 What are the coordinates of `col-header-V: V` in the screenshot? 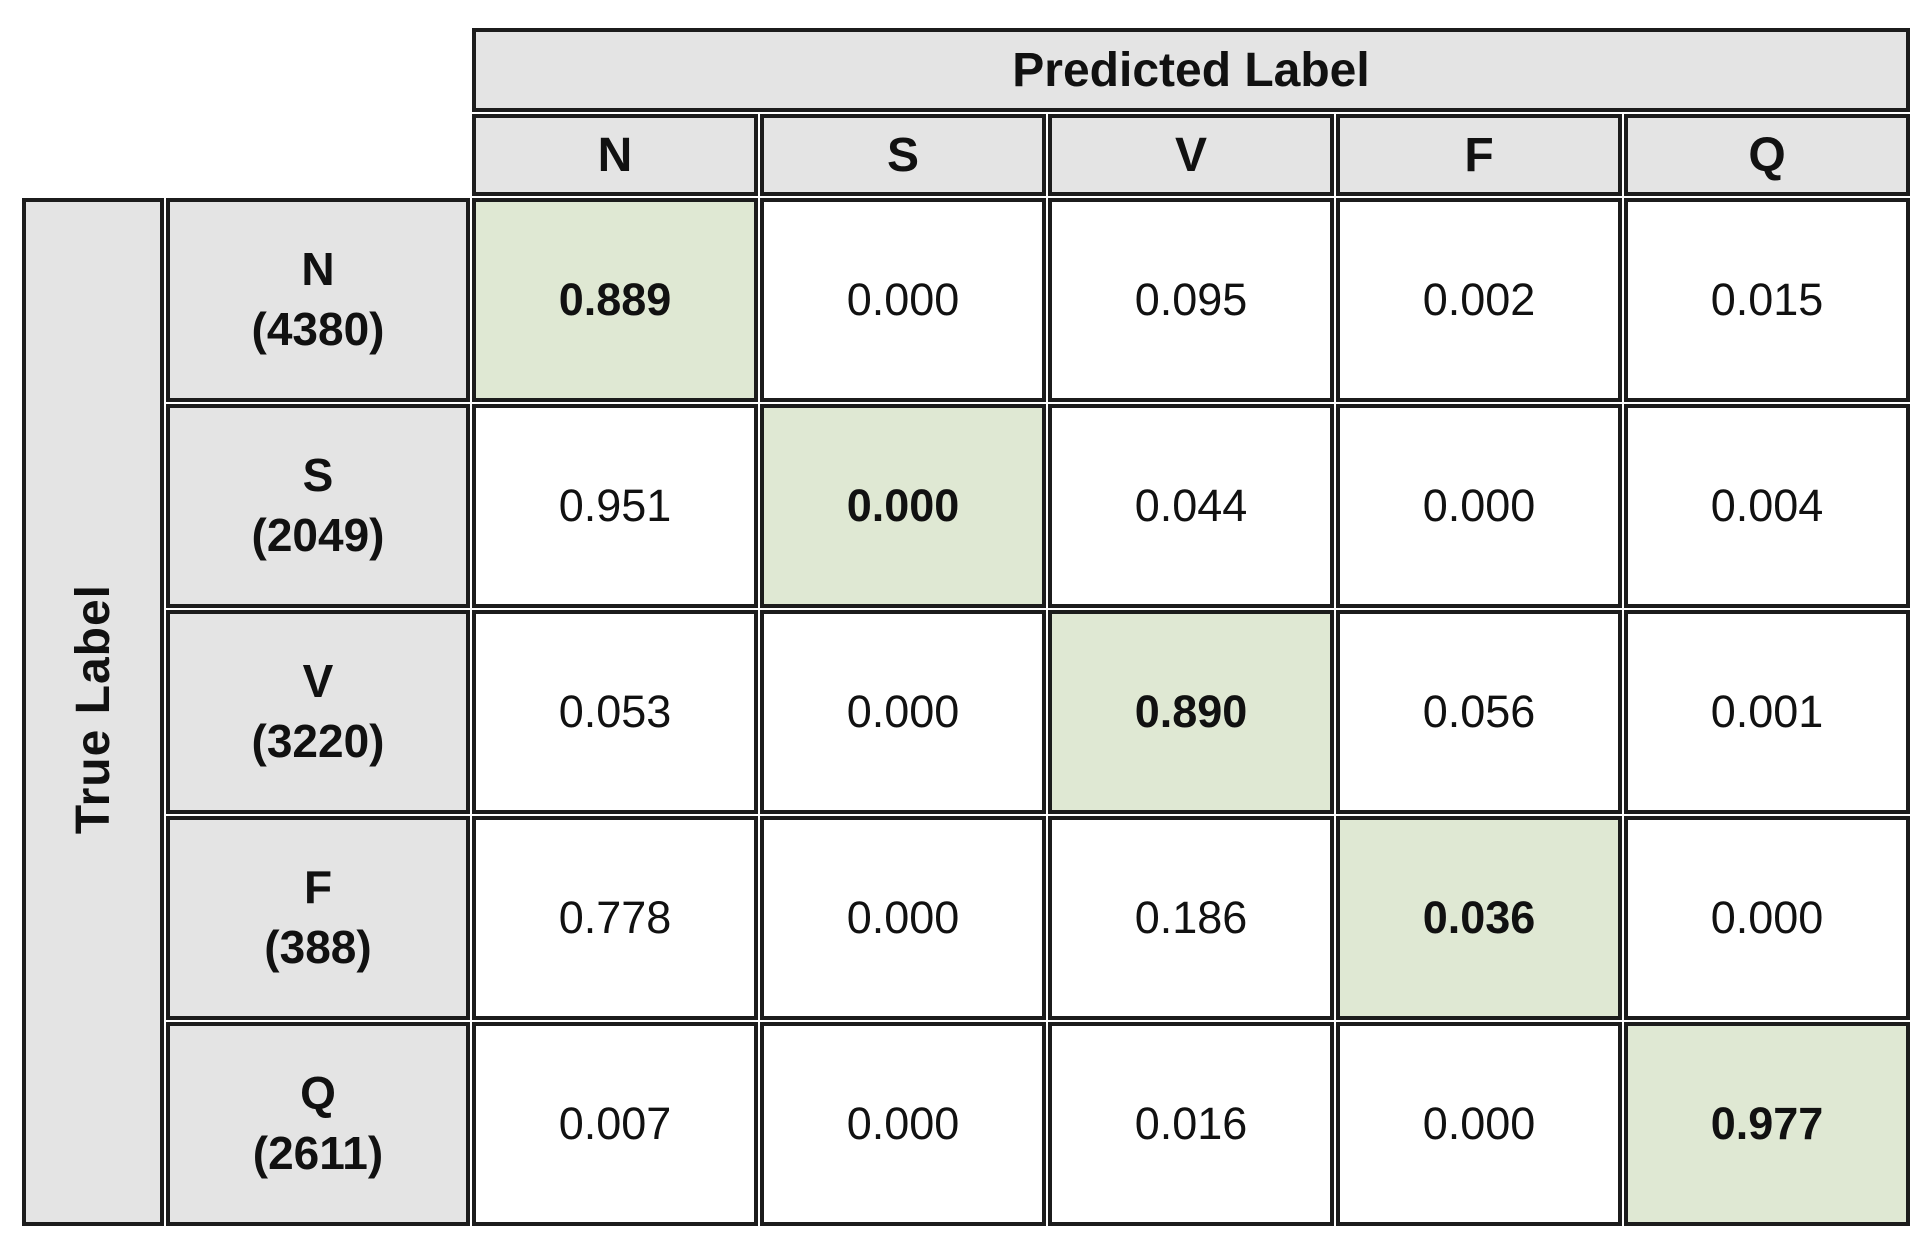 It's located at (1191, 155).